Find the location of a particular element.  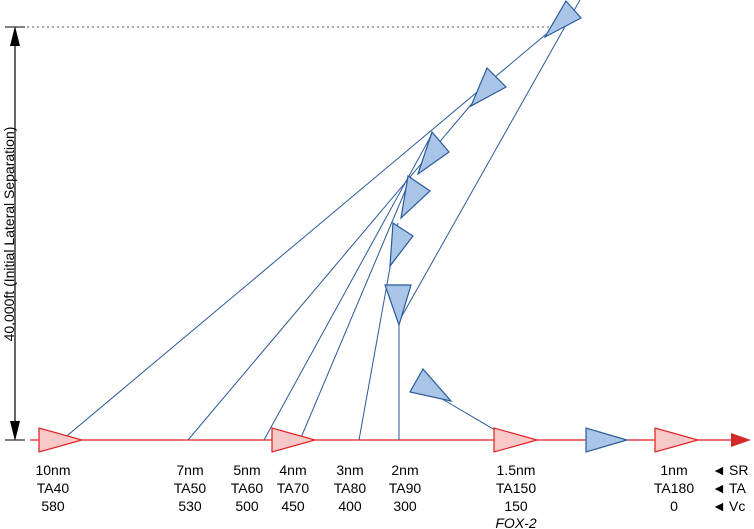

friendly-track-arrowhead-icon is located at coordinates (741, 440).